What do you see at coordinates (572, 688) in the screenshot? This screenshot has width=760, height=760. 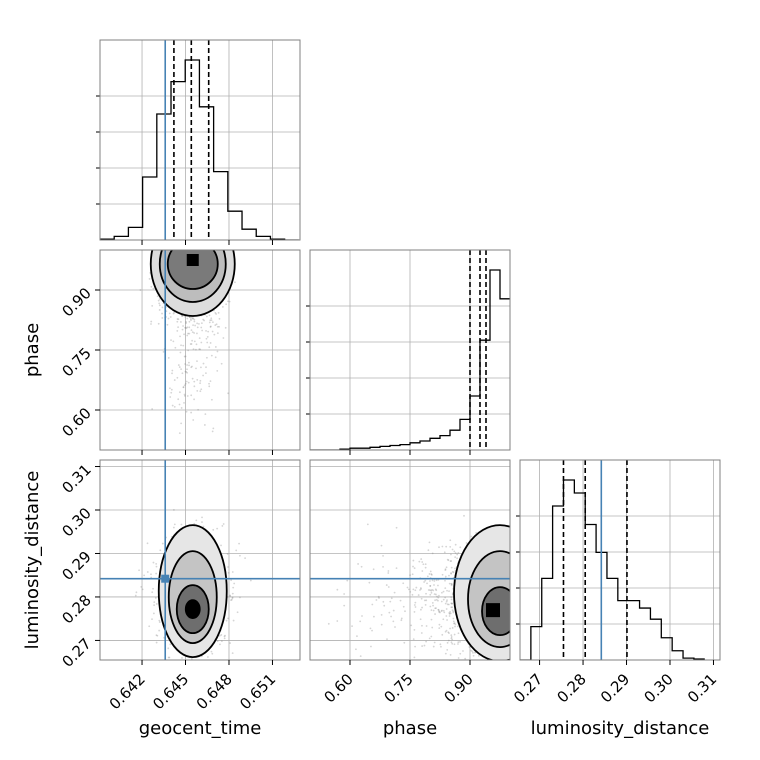 I see `x-tick-label: 0.28` at bounding box center [572, 688].